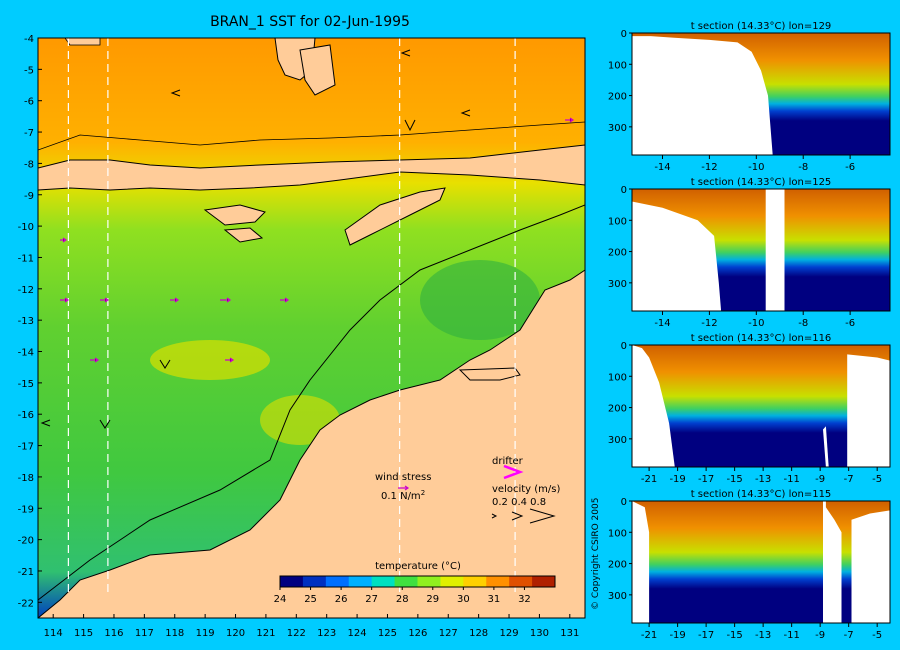 This screenshot has width=900, height=650. Describe the element at coordinates (357, 633) in the screenshot. I see `map-x-tick-label: 124` at that location.